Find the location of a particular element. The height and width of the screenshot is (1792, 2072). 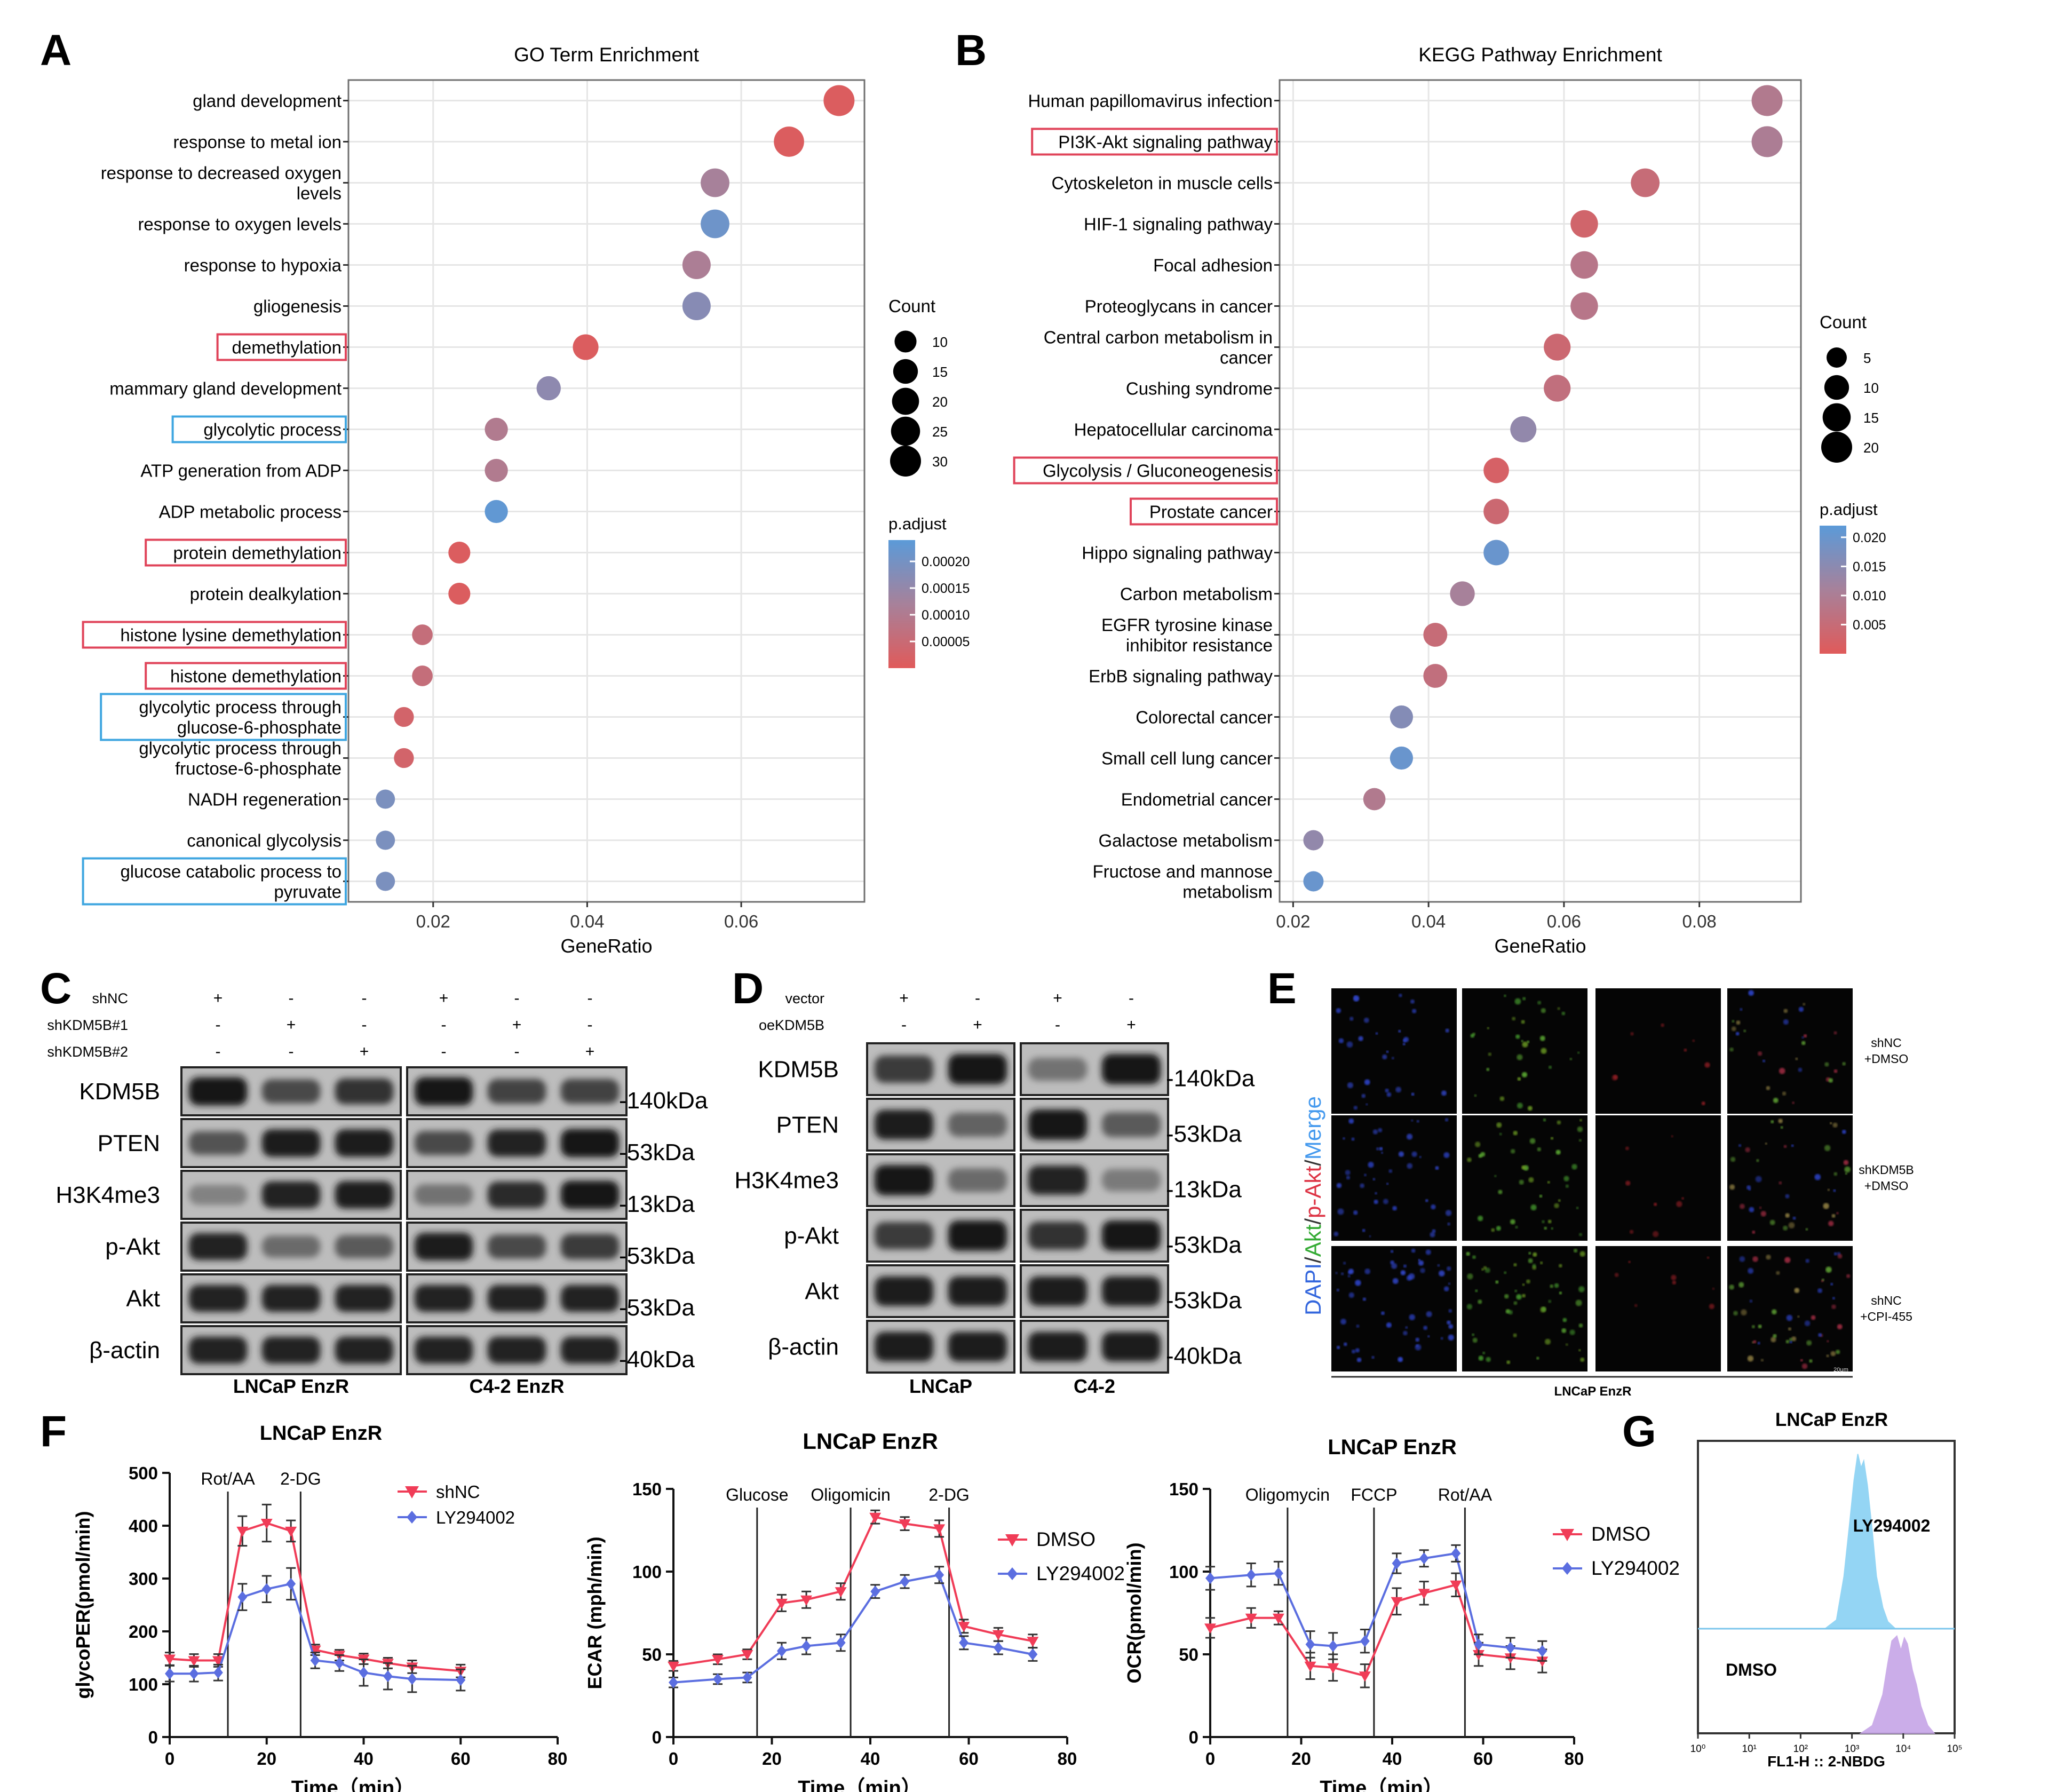

kda-label: -53kDa is located at coordinates (657, 1308).